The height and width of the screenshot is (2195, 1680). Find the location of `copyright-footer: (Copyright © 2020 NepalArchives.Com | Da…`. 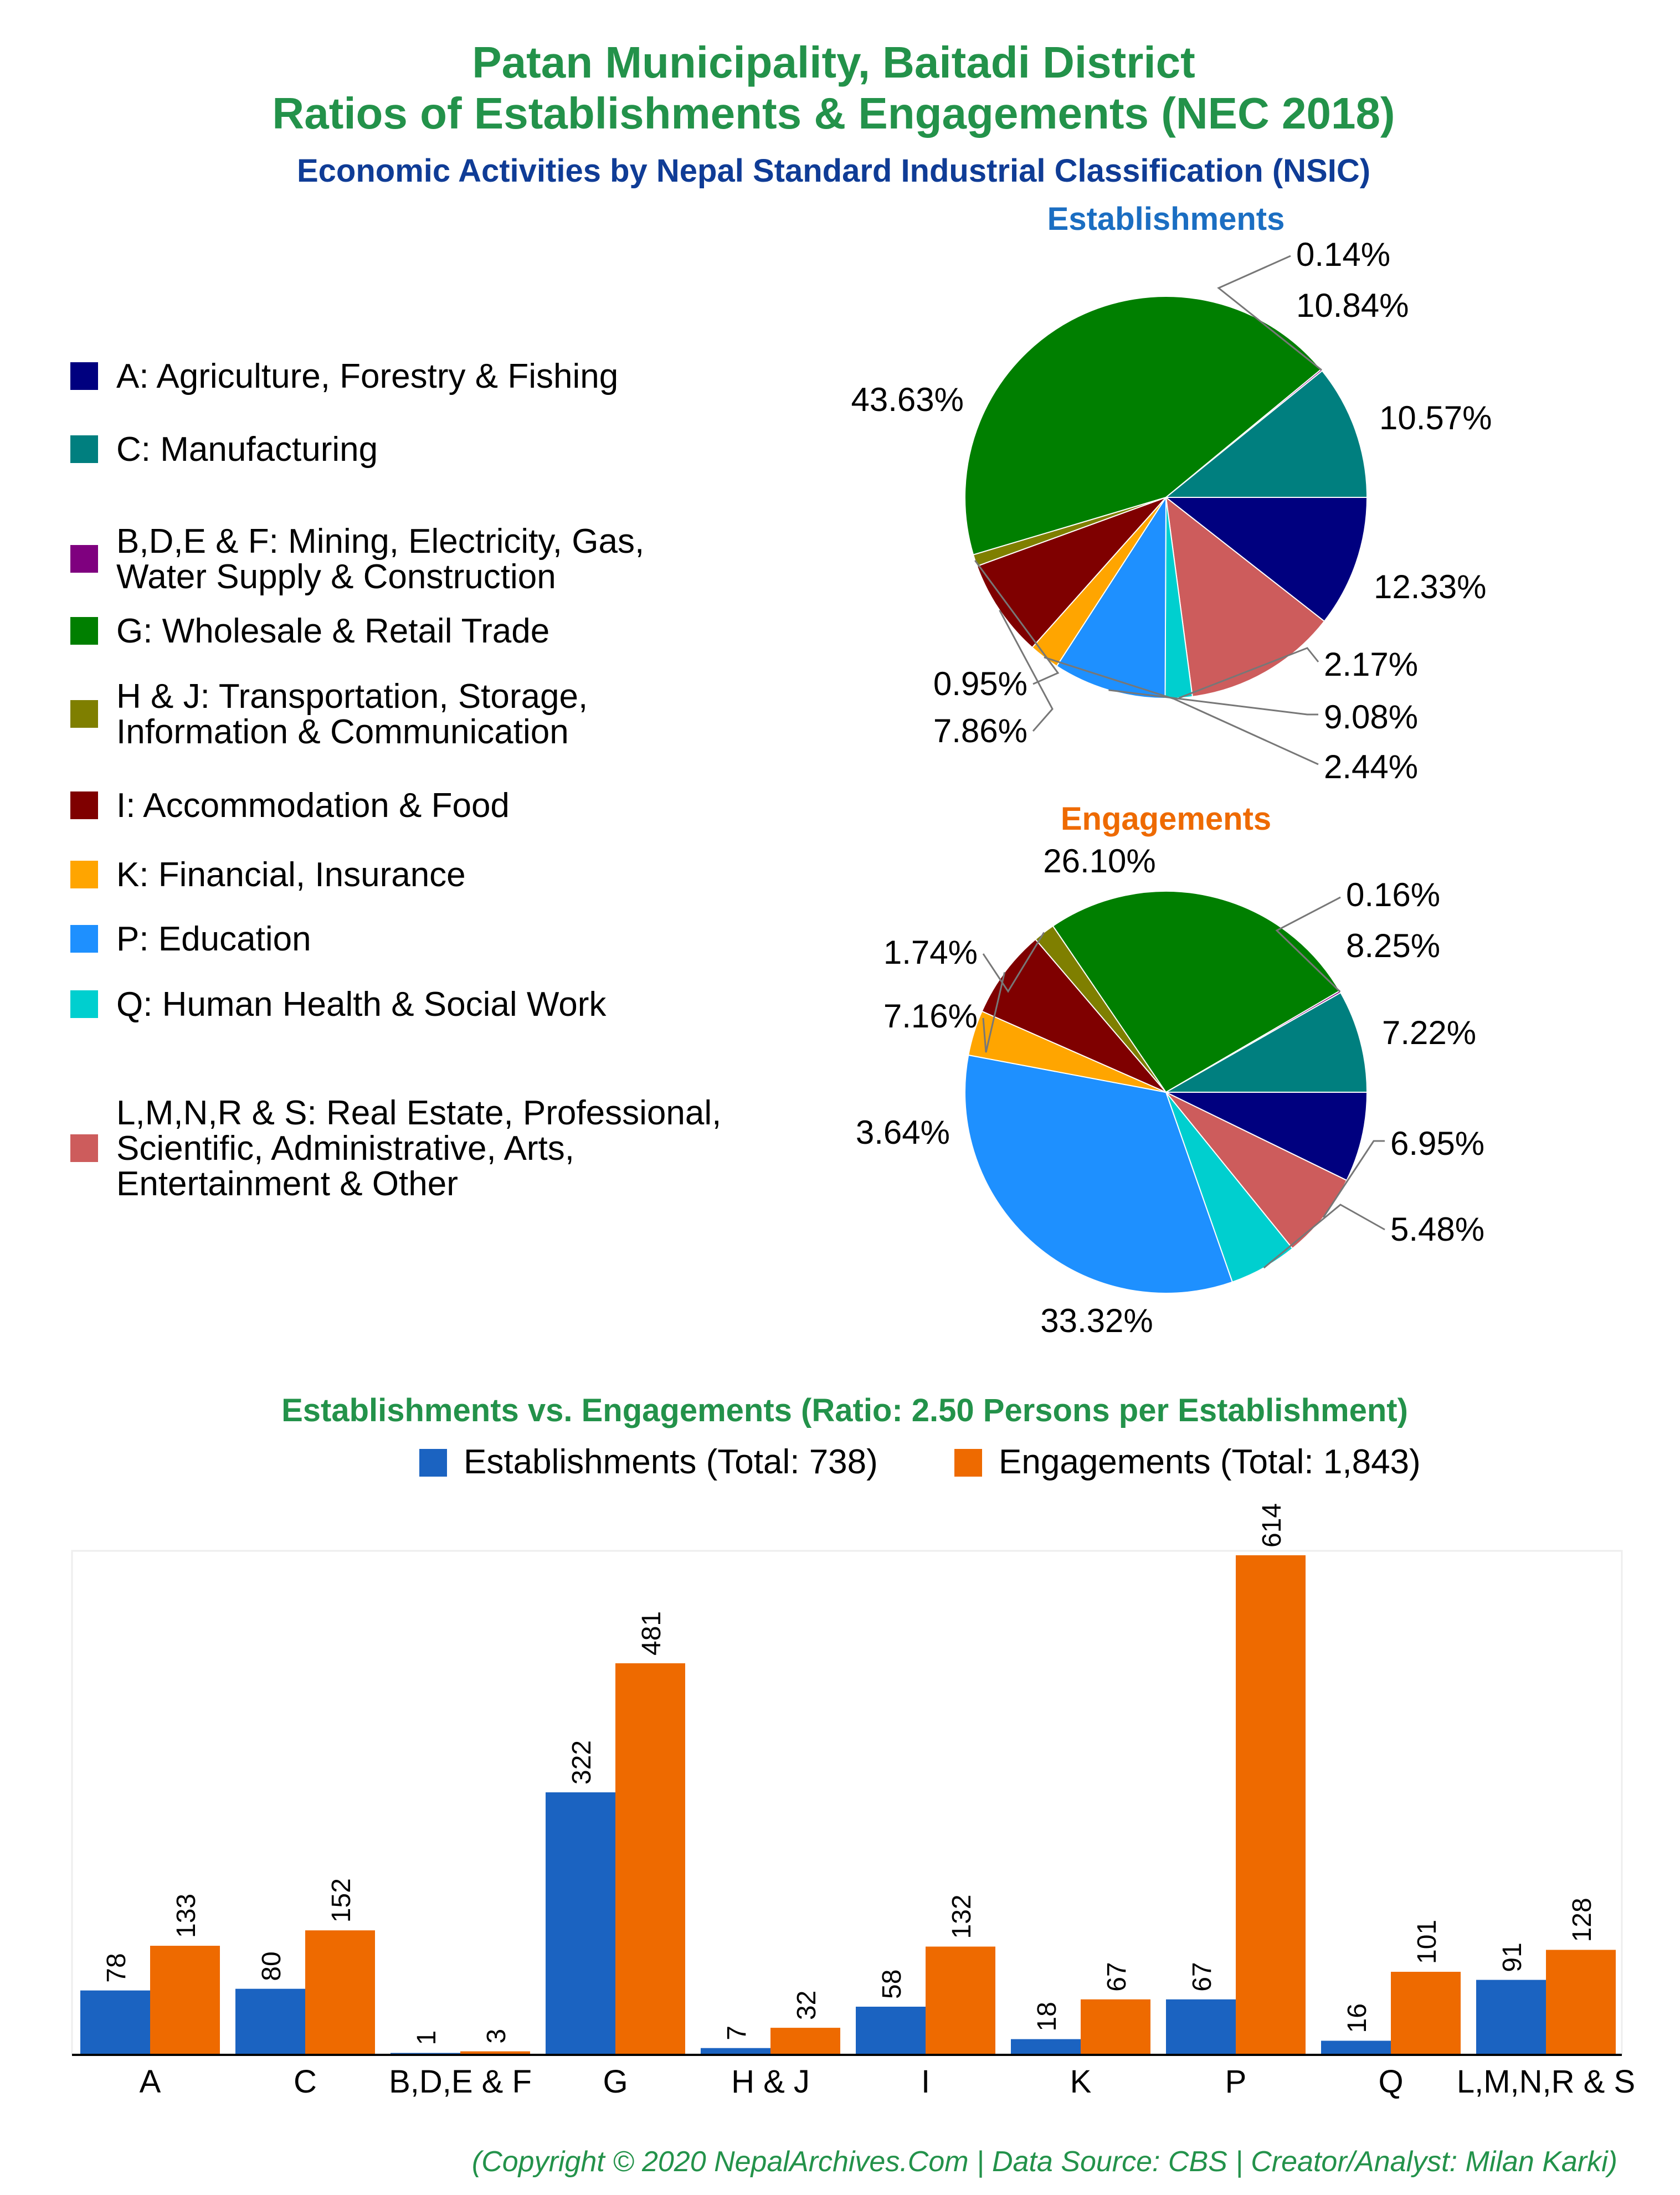

copyright-footer: (Copyright © 2020 NepalArchives.Com | Da… is located at coordinates (1044, 2162).